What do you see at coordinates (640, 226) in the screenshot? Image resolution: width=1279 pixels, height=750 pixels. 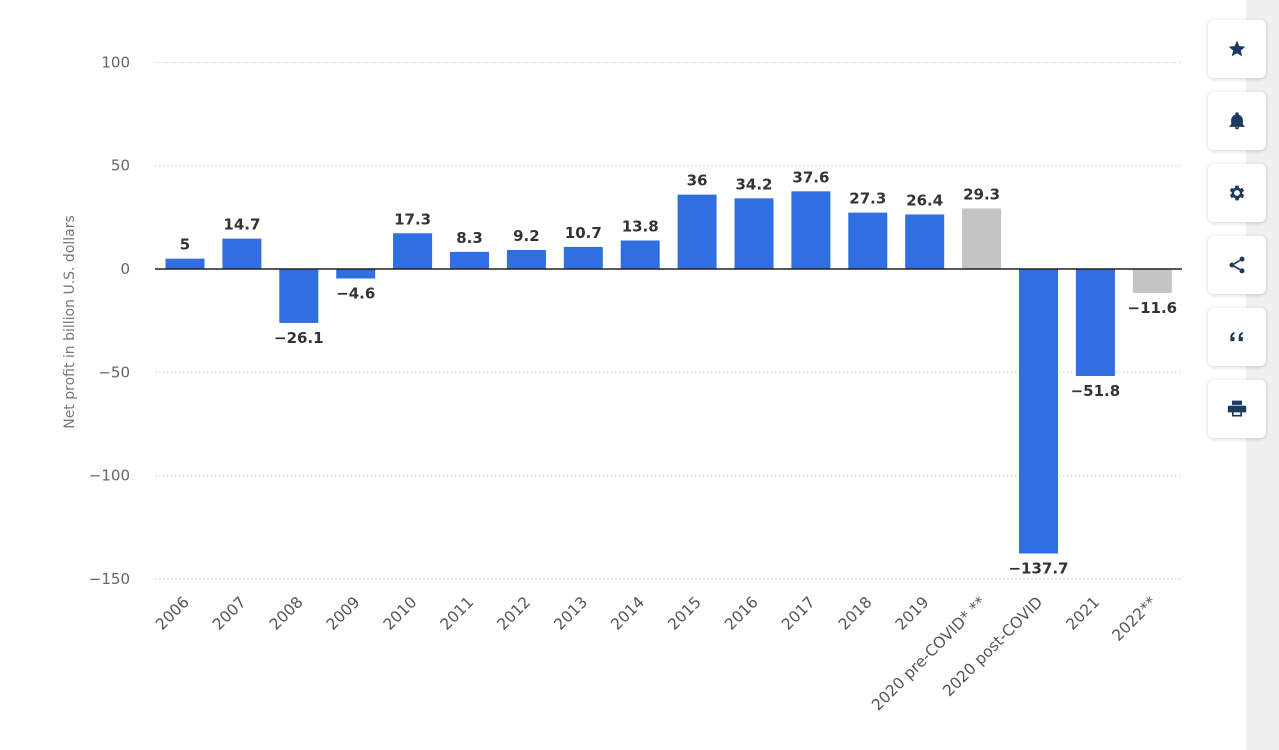 I see `data-label: 13.8` at bounding box center [640, 226].